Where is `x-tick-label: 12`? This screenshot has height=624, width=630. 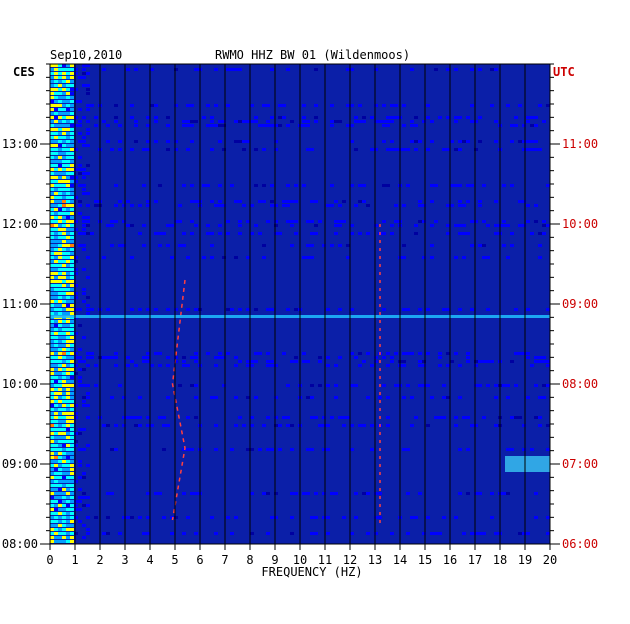 x-tick-label: 12 is located at coordinates (350, 560).